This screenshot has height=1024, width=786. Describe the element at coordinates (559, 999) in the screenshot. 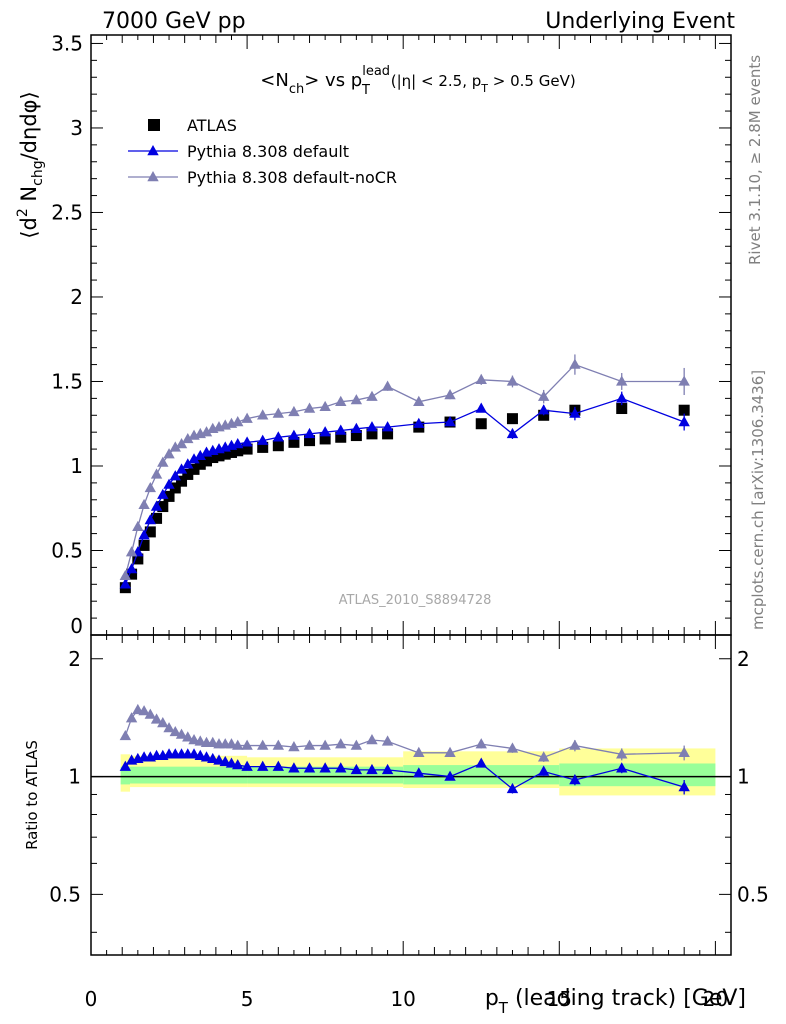

I see `xtick-label: 15` at that location.